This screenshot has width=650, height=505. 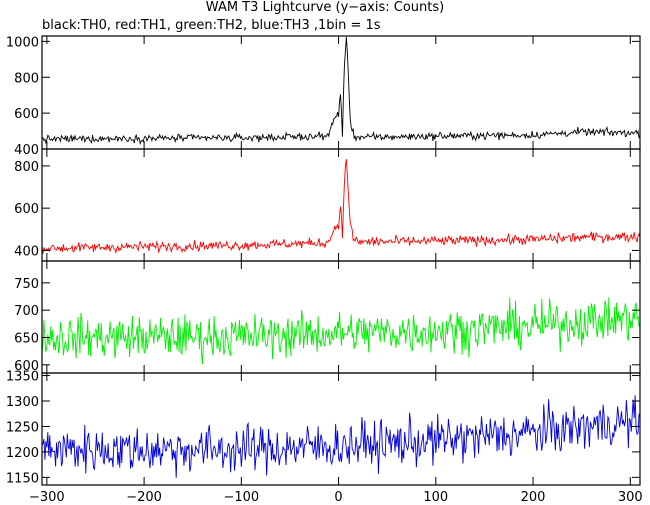 What do you see at coordinates (22, 478) in the screenshot?
I see `y-tick-label-TH3: 1150` at bounding box center [22, 478].